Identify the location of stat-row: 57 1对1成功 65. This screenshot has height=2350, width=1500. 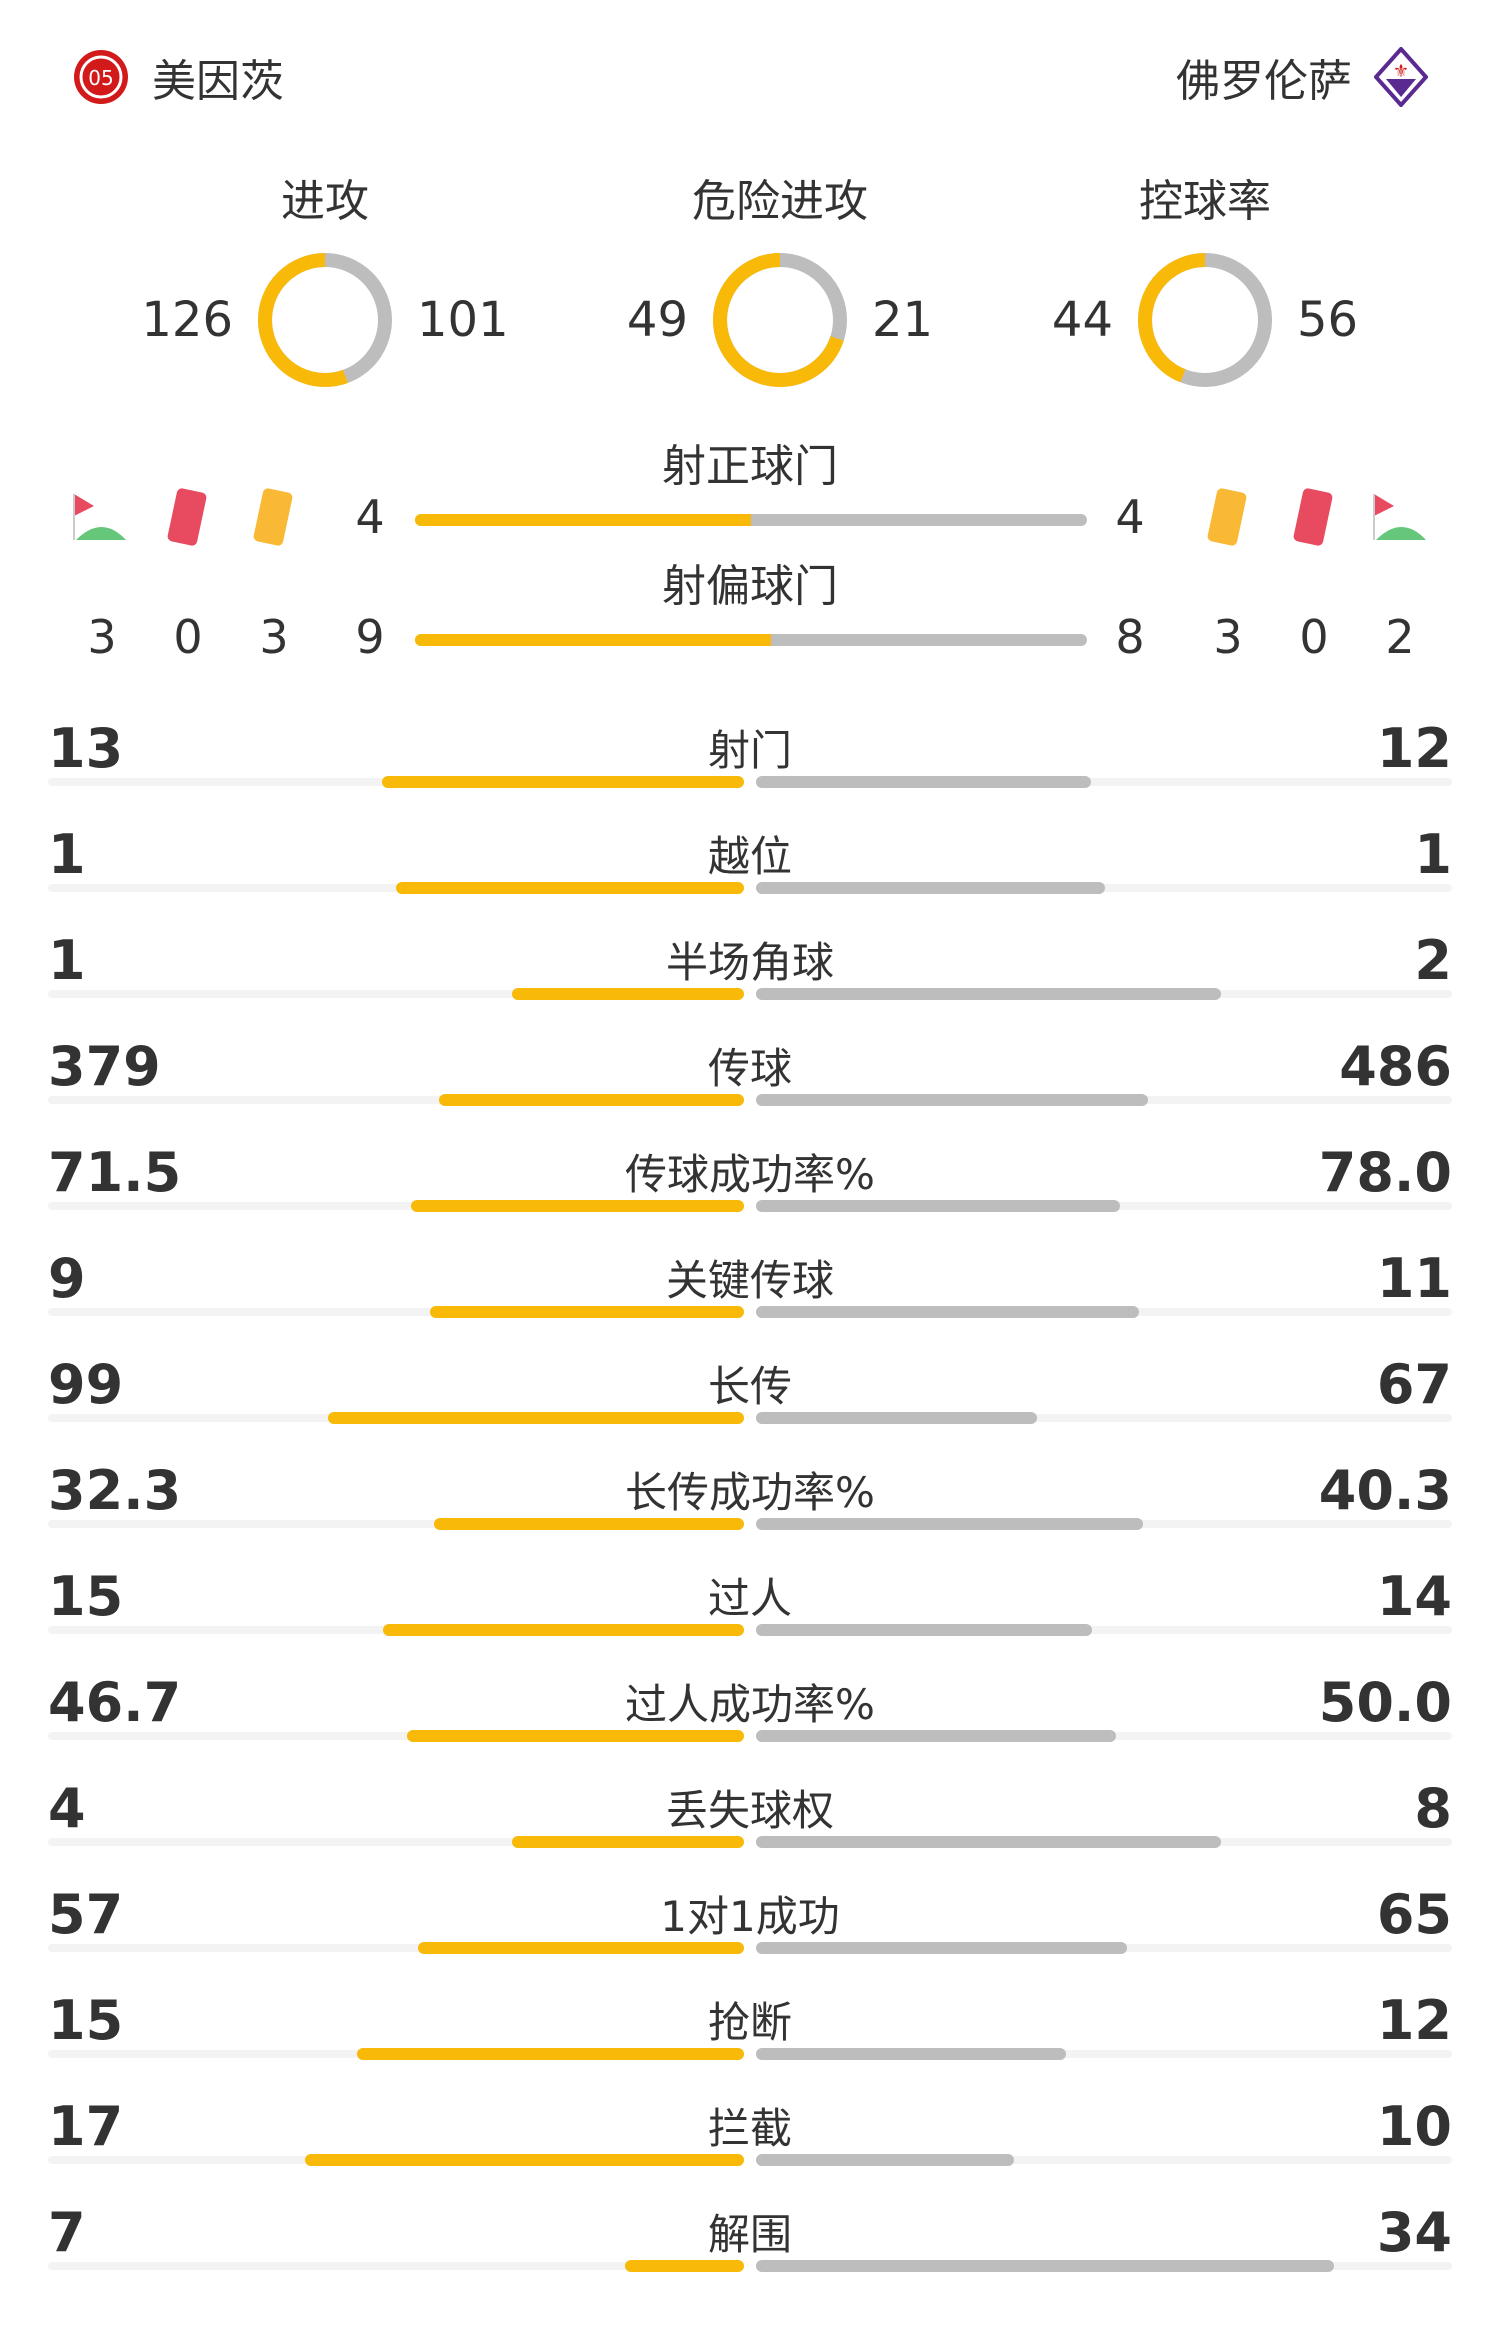
(750, 1931).